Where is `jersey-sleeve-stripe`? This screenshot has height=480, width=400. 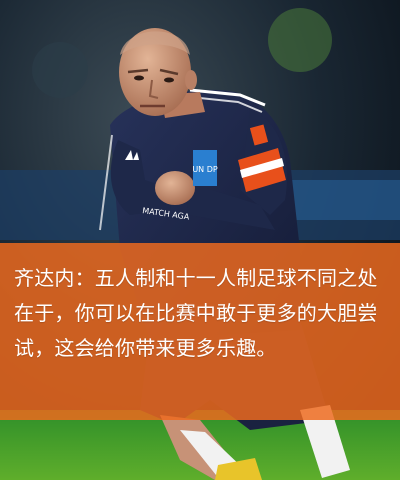 jersey-sleeve-stripe is located at coordinates (106, 182).